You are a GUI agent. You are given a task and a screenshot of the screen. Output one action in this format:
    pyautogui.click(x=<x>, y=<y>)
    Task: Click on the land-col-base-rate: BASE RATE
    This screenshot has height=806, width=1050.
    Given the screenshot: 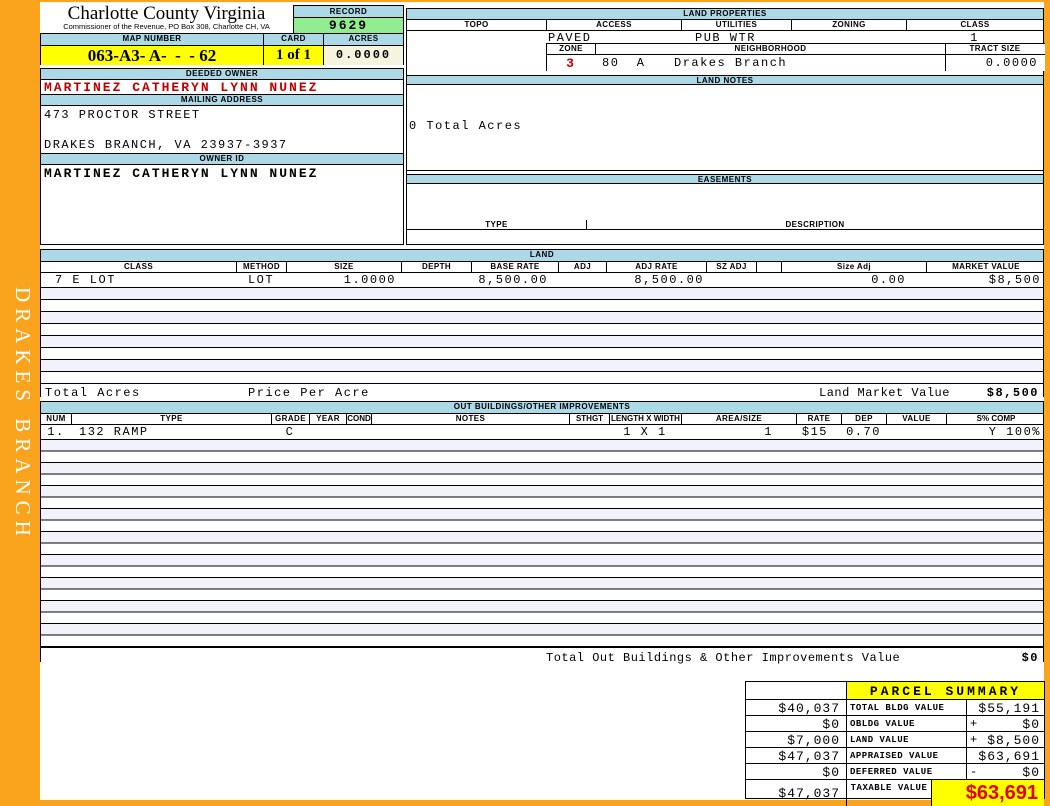 What is the action you would take?
    pyautogui.click(x=514, y=267)
    